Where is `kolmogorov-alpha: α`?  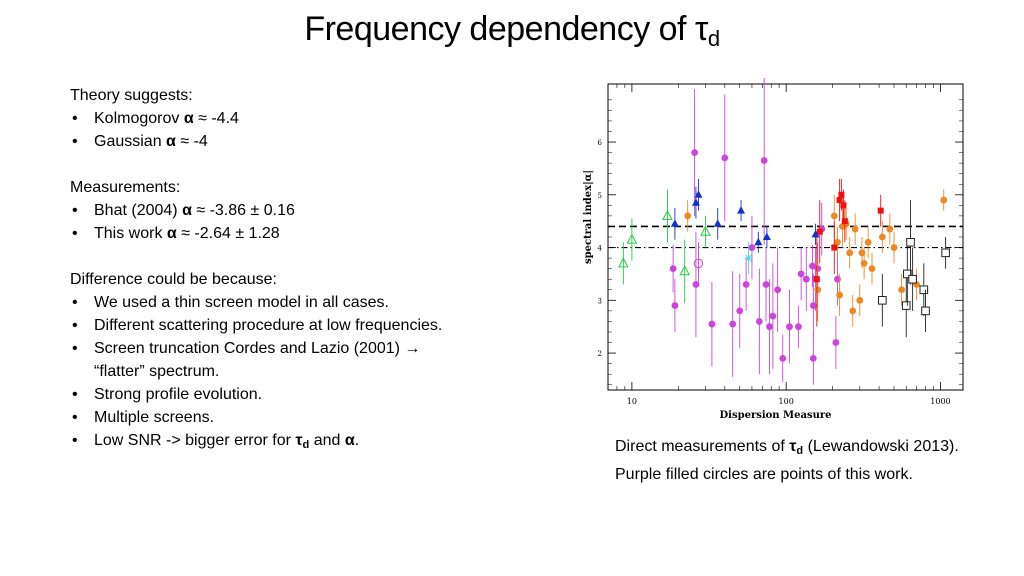
kolmogorov-alpha: α is located at coordinates (188, 118).